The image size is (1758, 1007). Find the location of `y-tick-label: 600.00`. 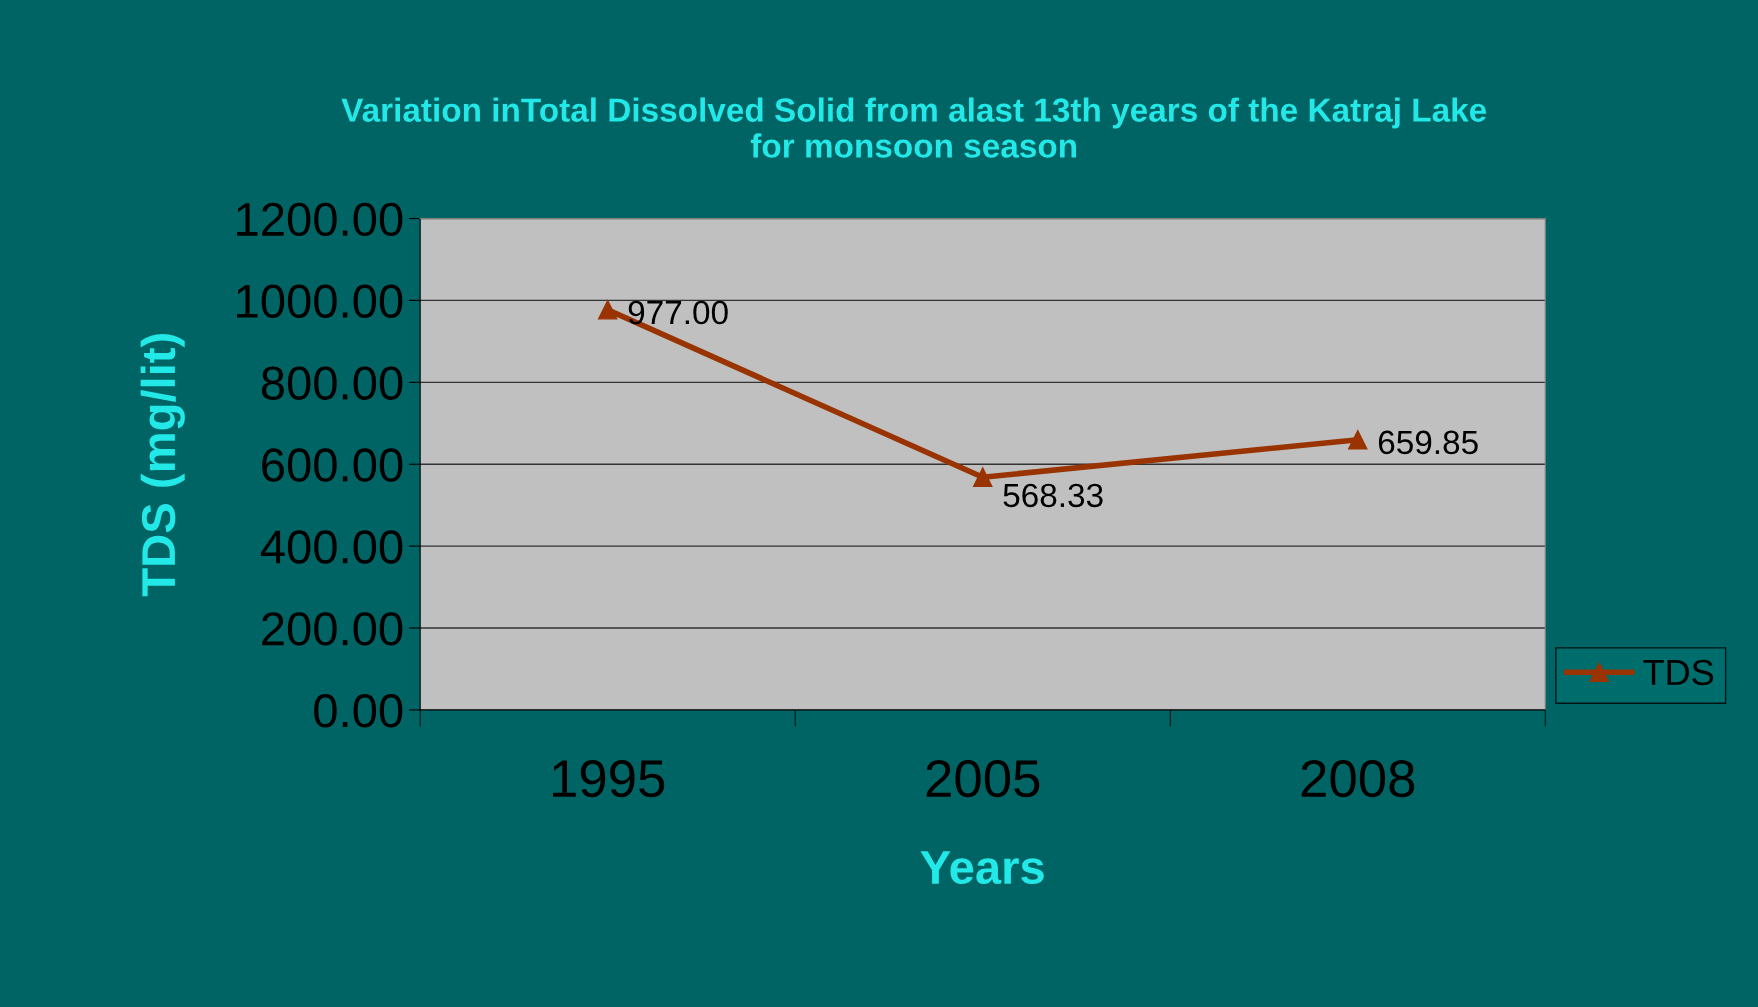

y-tick-label: 600.00 is located at coordinates (332, 465).